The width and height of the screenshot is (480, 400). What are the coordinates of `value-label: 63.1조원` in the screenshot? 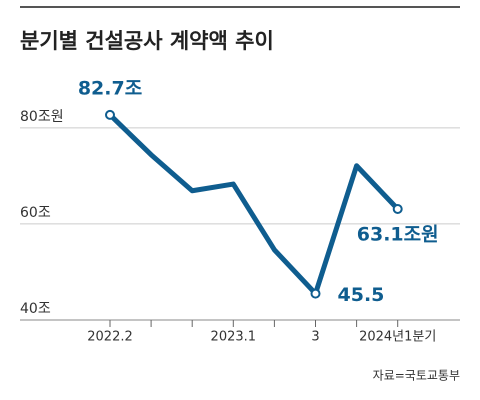 It's located at (398, 235).